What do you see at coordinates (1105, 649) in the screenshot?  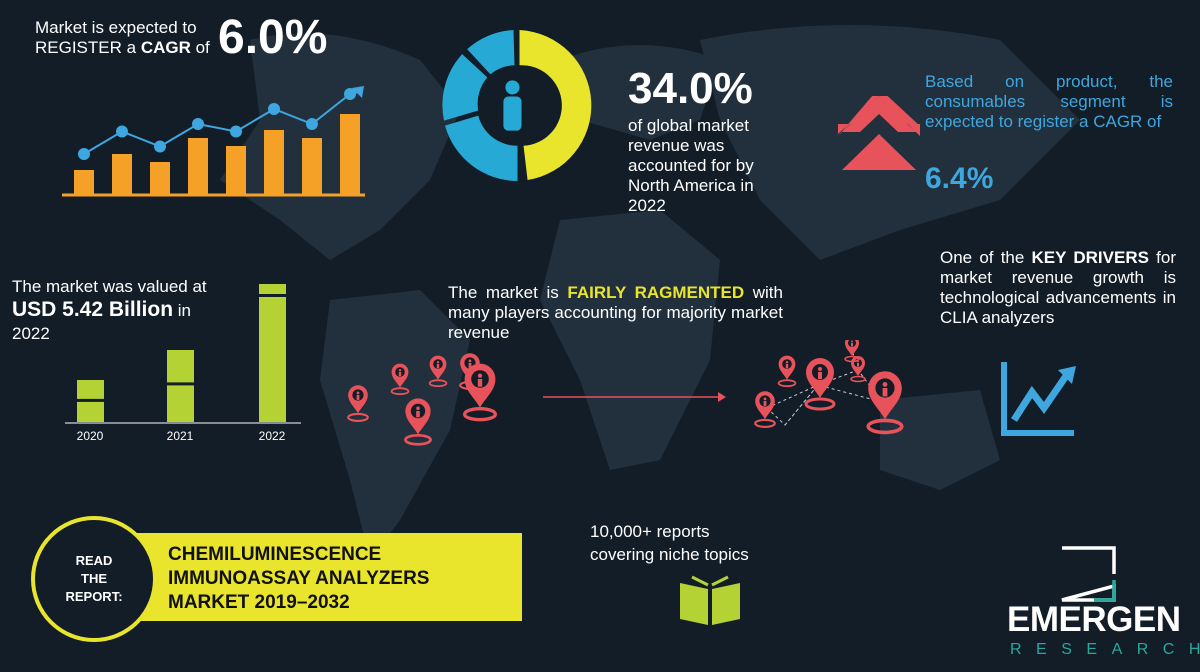 I see `logo-sub: RESEARCH` at bounding box center [1105, 649].